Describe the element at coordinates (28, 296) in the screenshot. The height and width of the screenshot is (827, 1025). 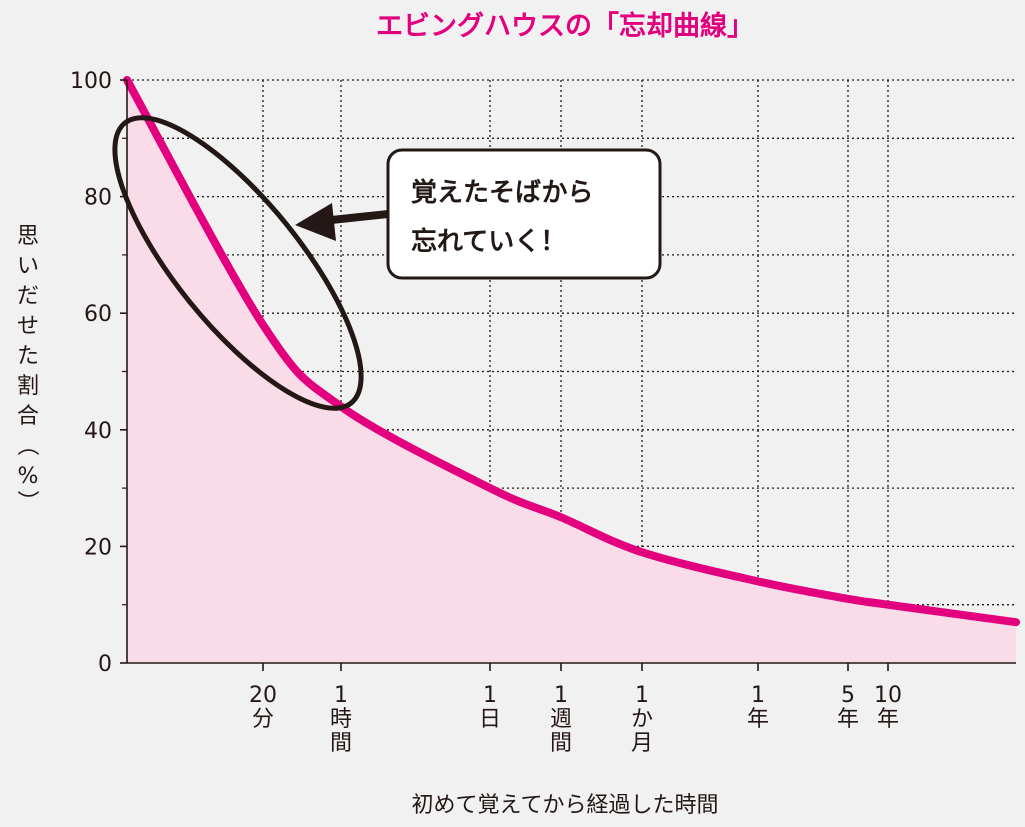
I see `y-axis-title-char: だ` at that location.